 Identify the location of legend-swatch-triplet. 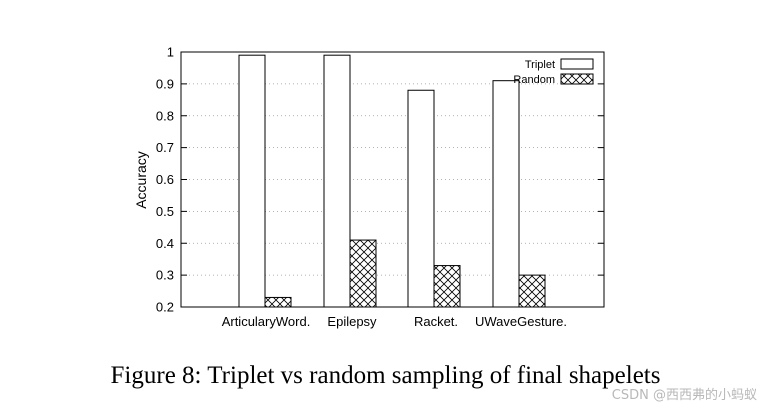
(577, 64).